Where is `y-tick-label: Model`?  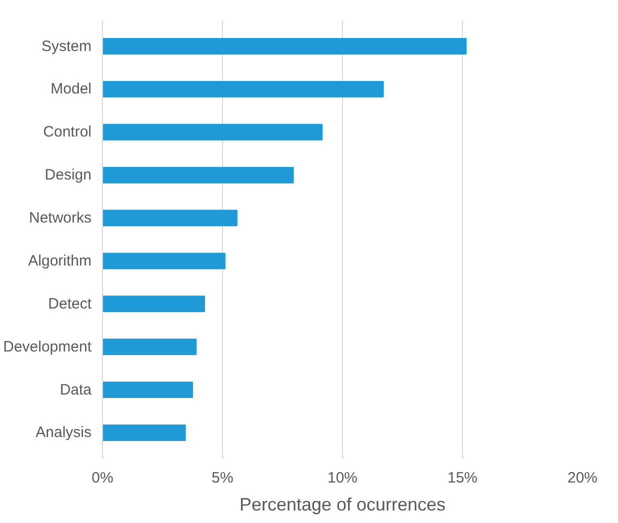
y-tick-label: Model is located at coordinates (71, 89).